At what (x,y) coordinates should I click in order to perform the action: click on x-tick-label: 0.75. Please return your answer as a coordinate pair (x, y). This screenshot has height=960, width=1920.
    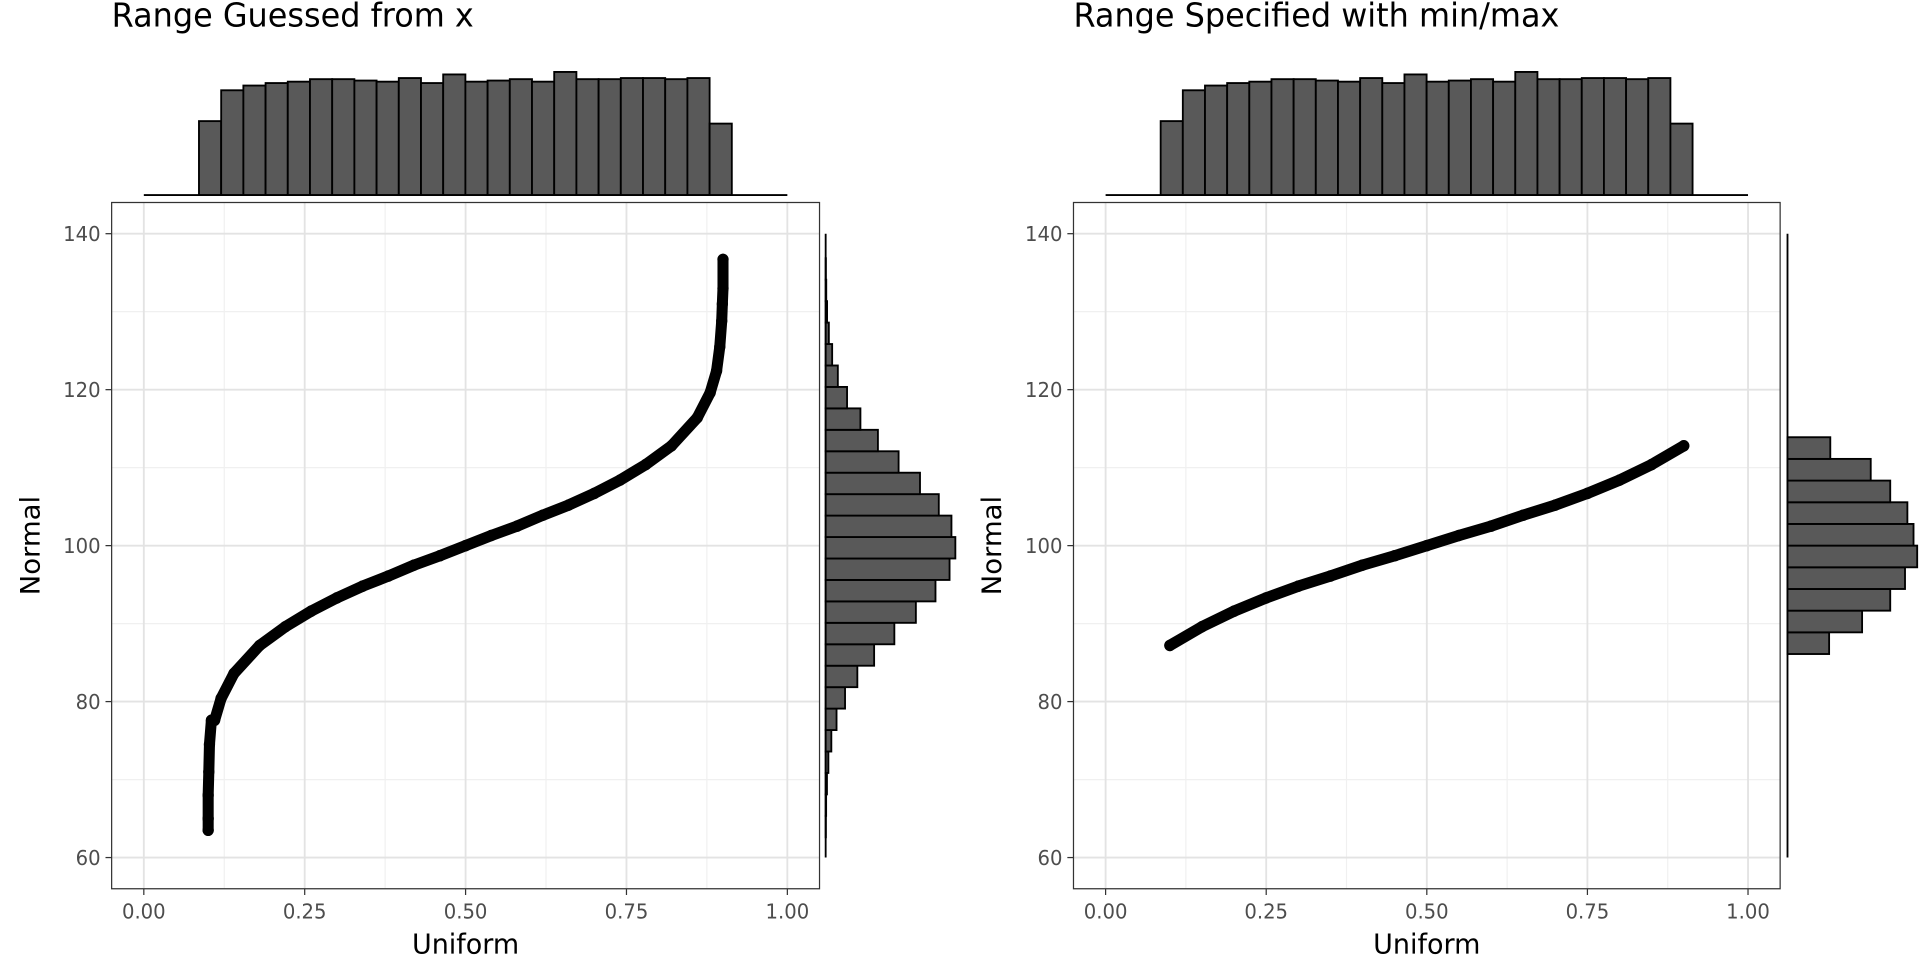
    Looking at the image, I should click on (627, 912).